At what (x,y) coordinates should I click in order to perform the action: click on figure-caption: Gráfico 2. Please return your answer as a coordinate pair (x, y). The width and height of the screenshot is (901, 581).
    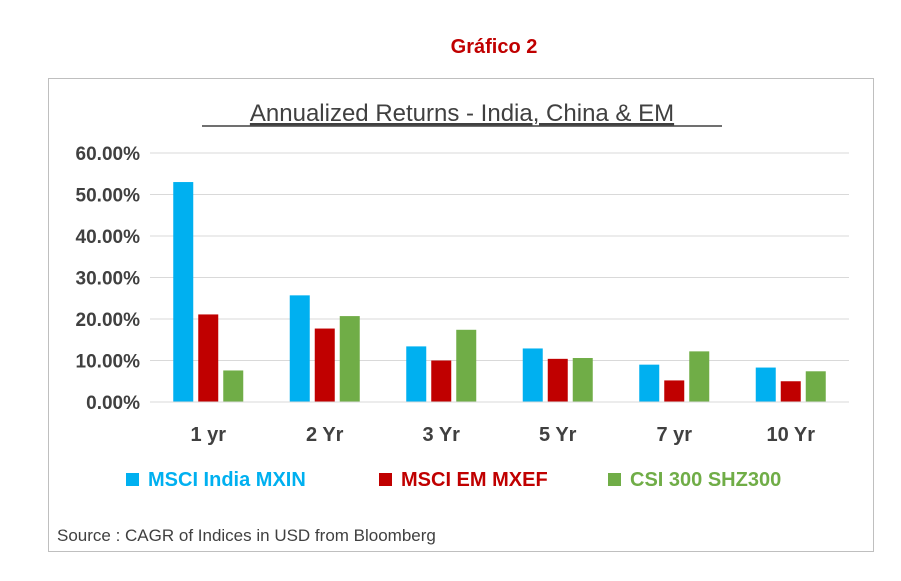
    Looking at the image, I should click on (494, 47).